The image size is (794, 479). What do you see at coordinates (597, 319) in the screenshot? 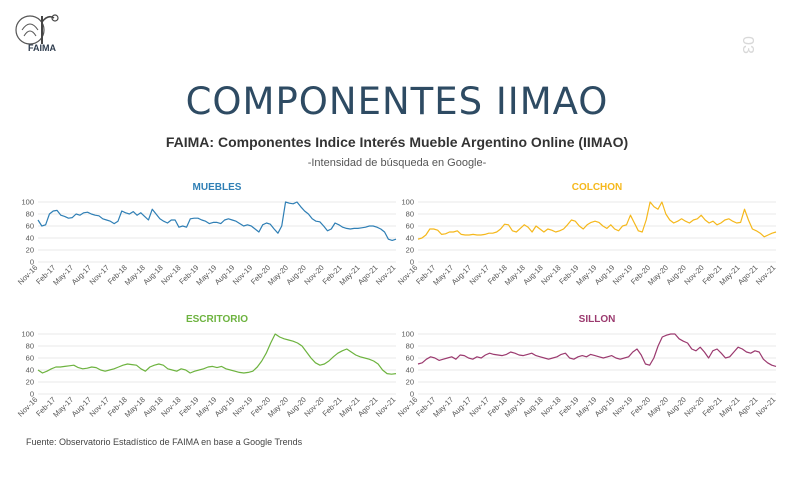
I see `panel-title: SILLON` at bounding box center [597, 319].